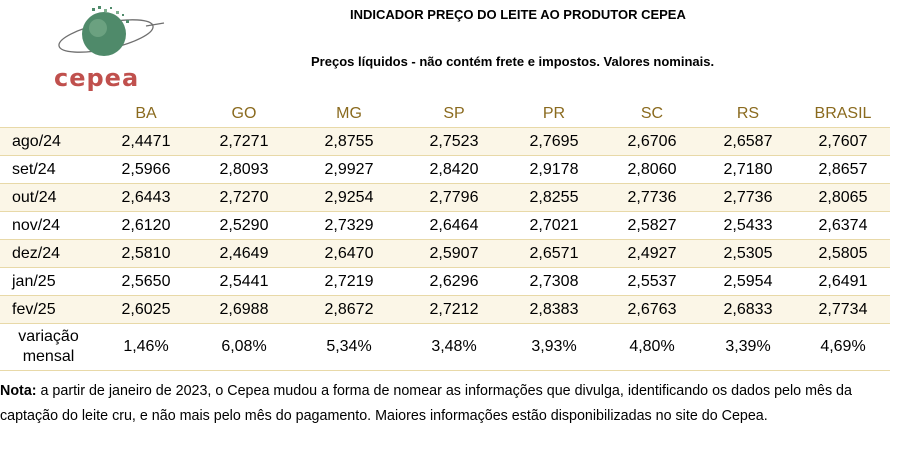  I want to click on column-header: GO, so click(244, 114).